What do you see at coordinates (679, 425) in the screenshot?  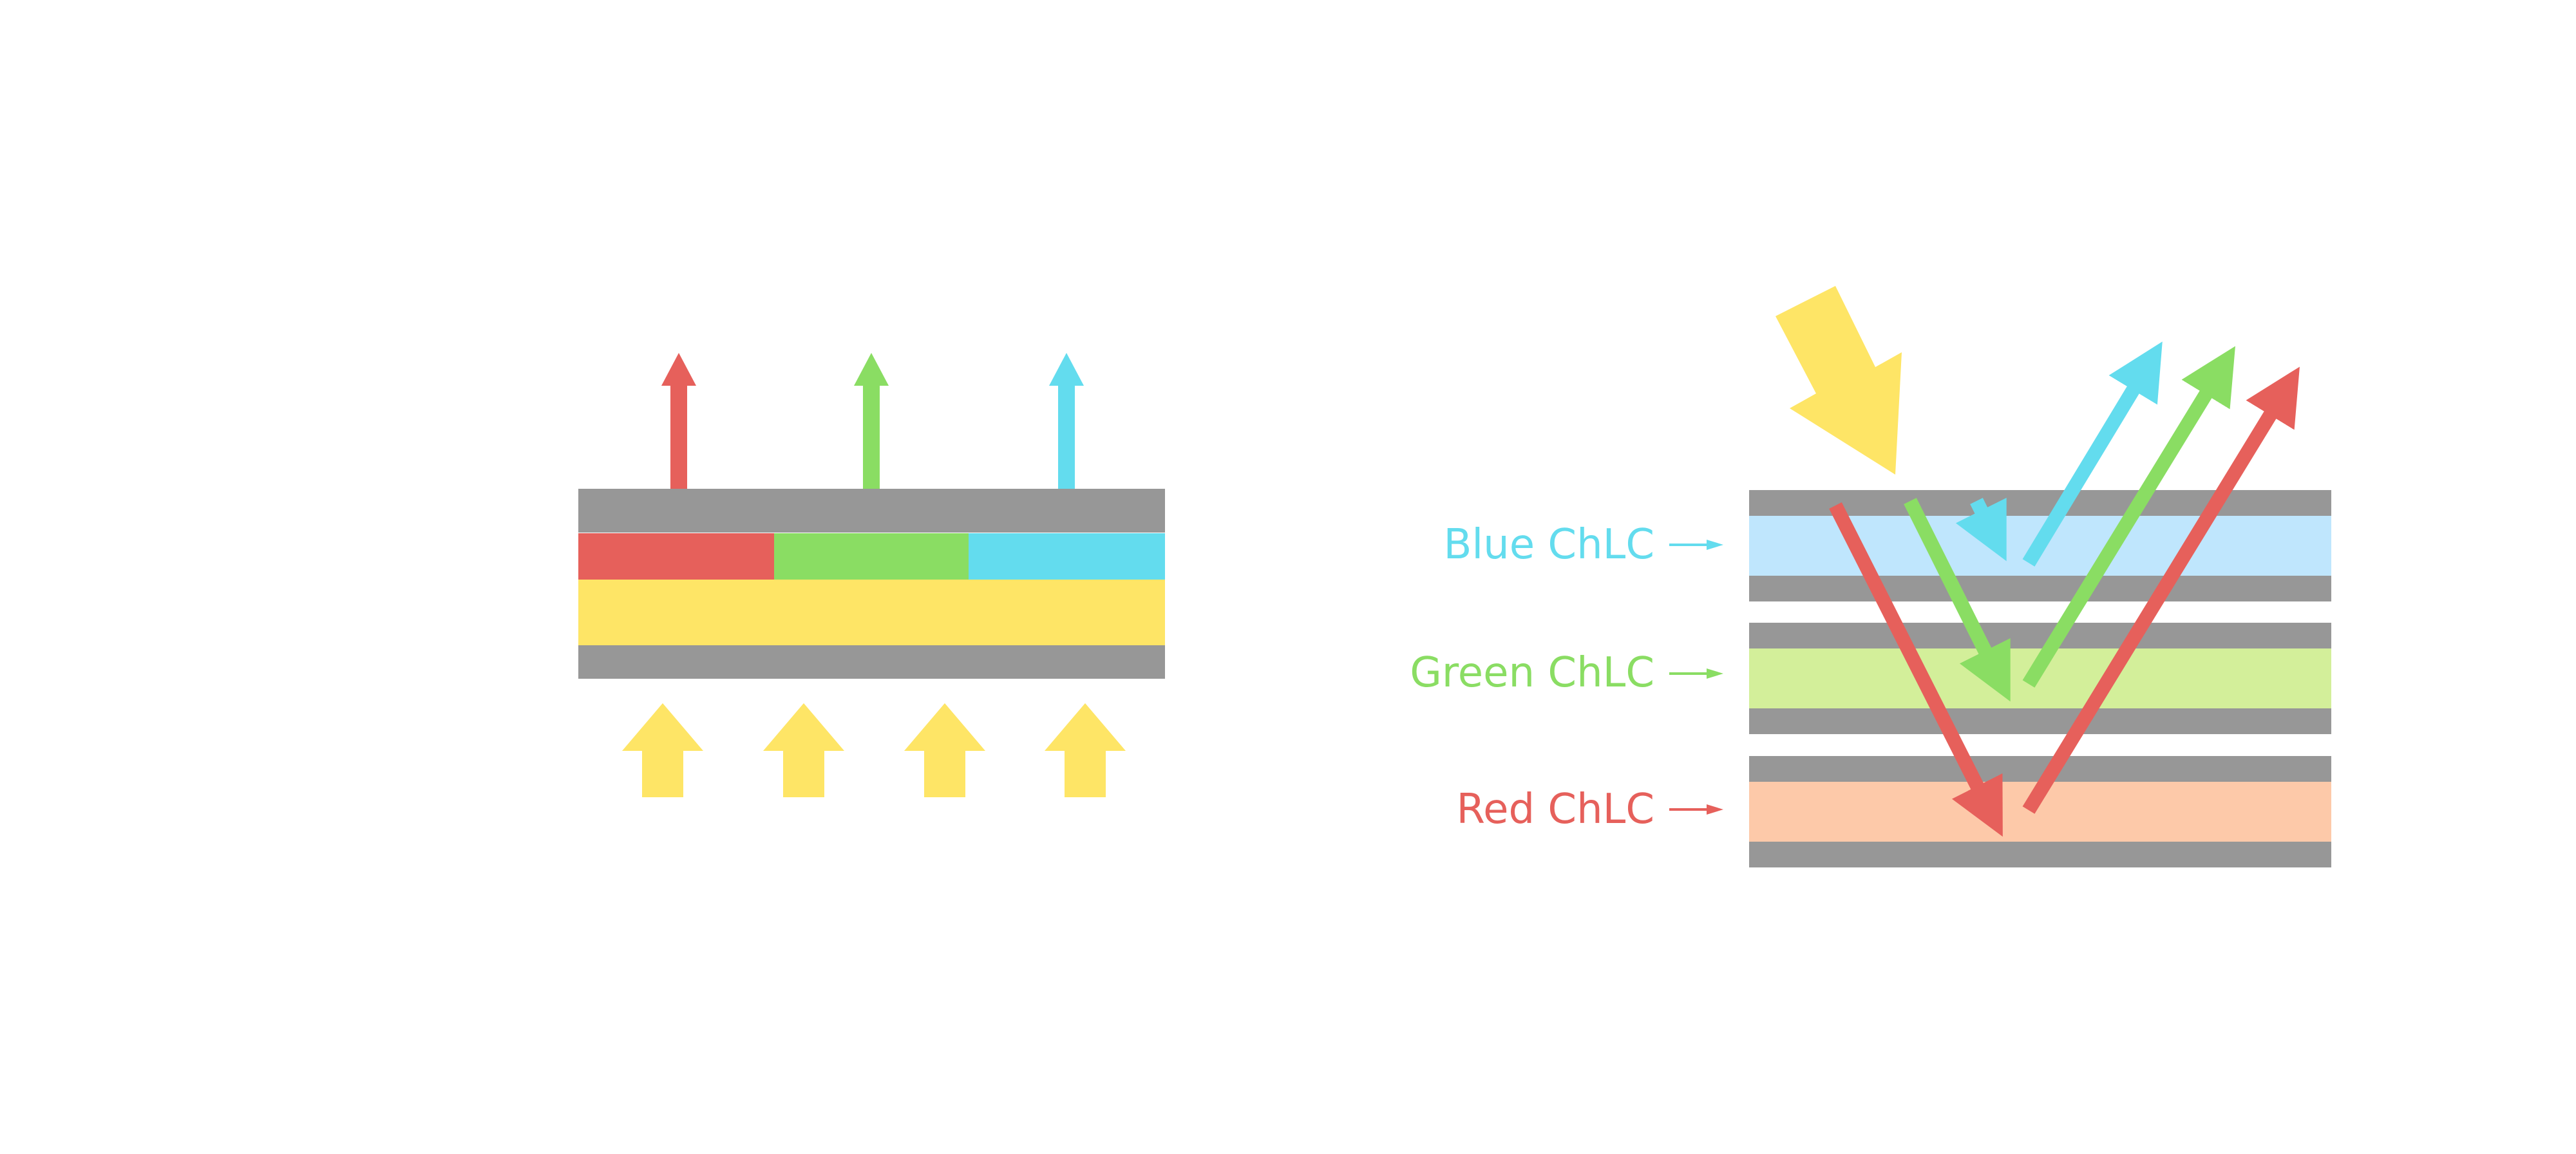 I see `emitted-red-arrow` at bounding box center [679, 425].